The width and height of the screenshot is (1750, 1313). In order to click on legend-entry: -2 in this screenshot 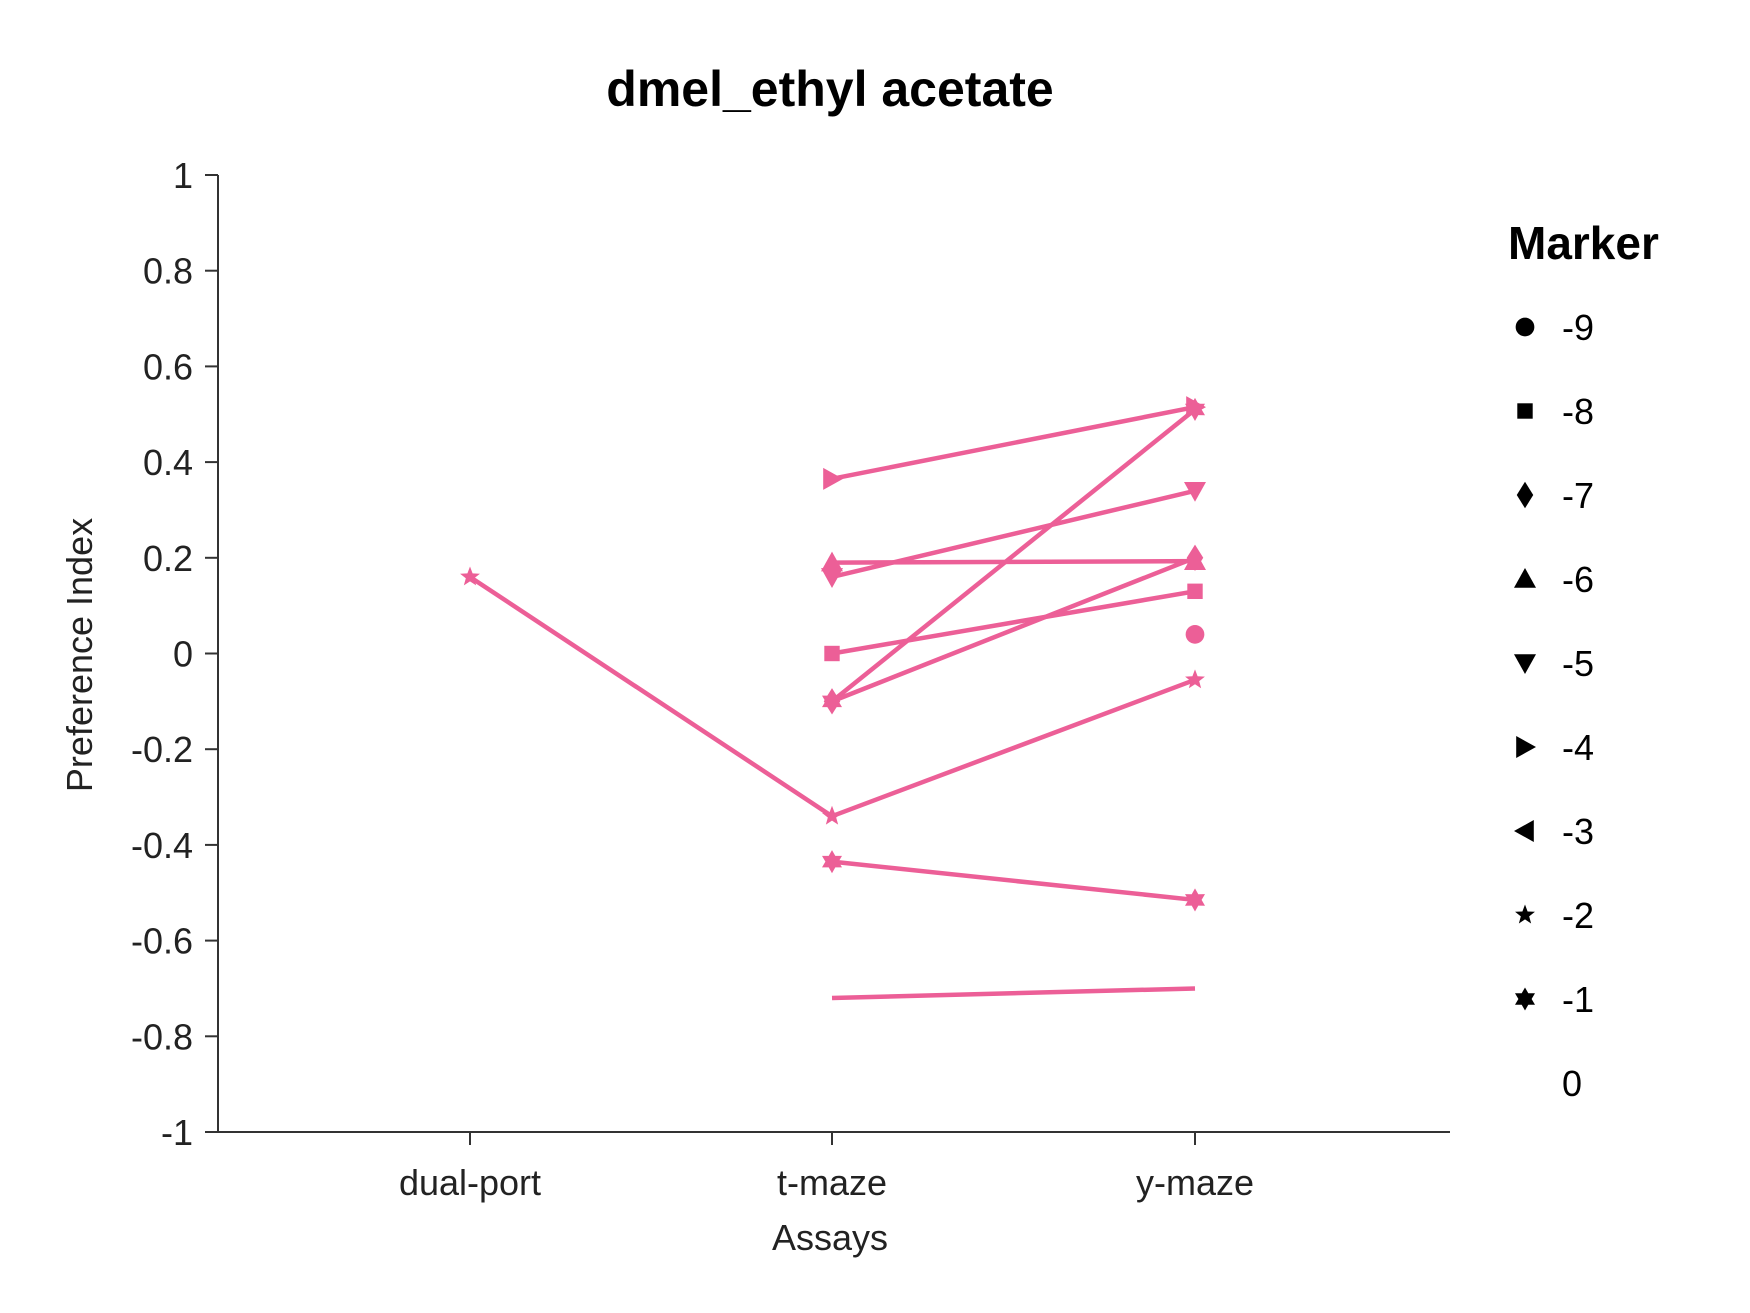, I will do `click(1554, 915)`.